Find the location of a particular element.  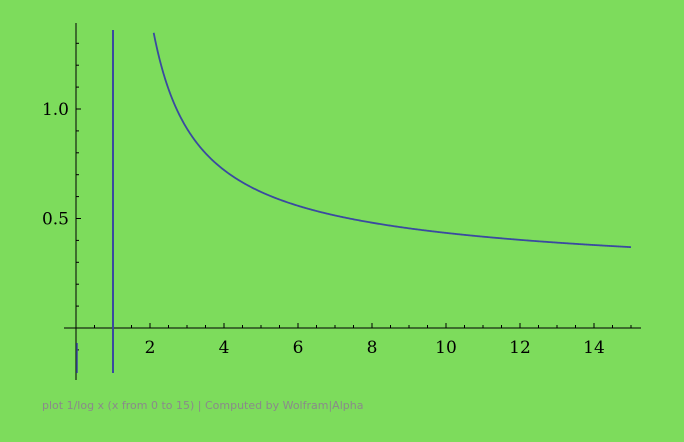

x-tick-label: 12 is located at coordinates (520, 348).